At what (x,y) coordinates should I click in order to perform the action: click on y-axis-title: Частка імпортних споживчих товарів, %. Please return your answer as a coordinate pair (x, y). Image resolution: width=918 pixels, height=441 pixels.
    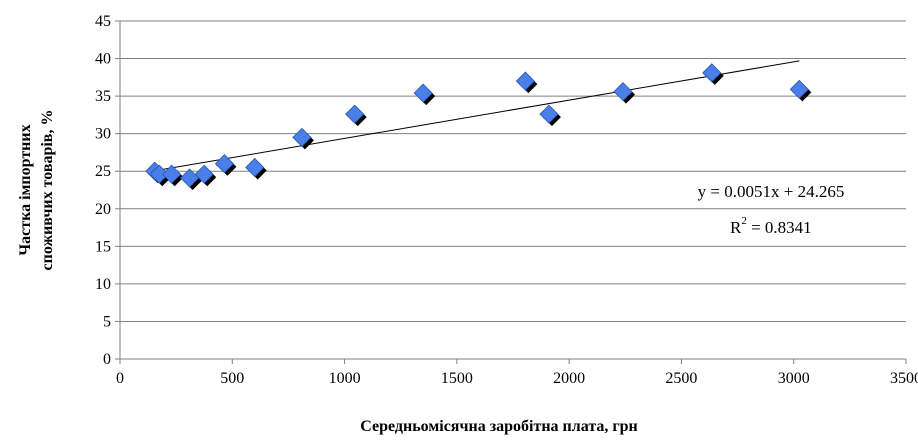
    Looking at the image, I should click on (36, 190).